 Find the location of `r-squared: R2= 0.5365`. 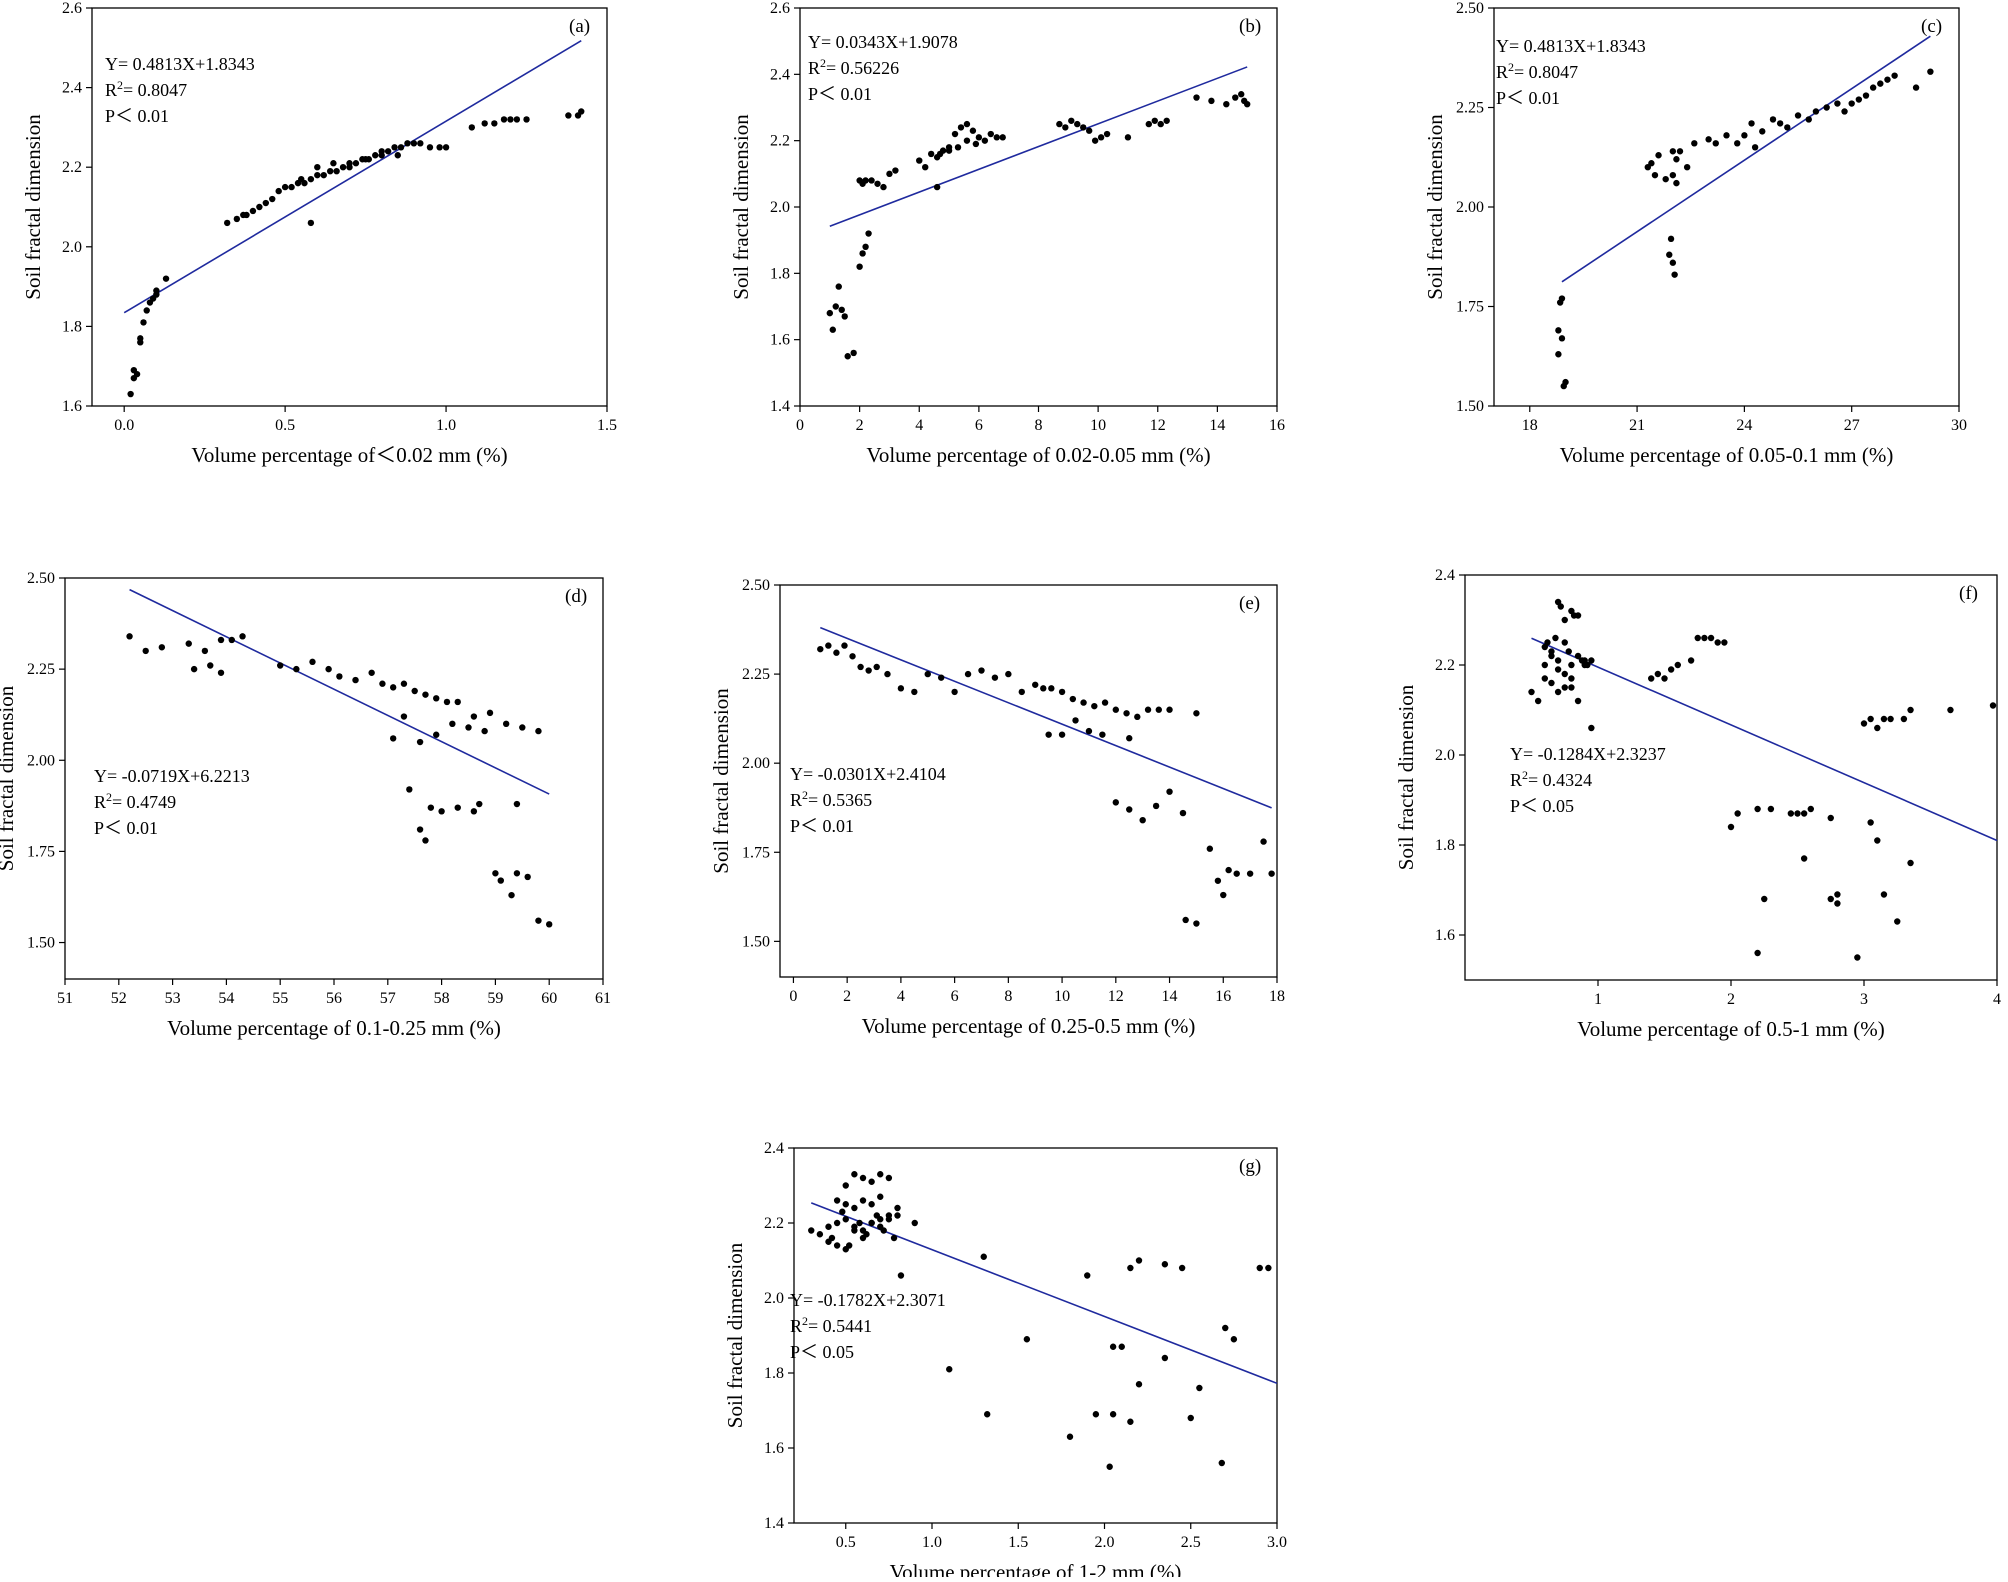

r-squared: R2= 0.5365 is located at coordinates (831, 799).